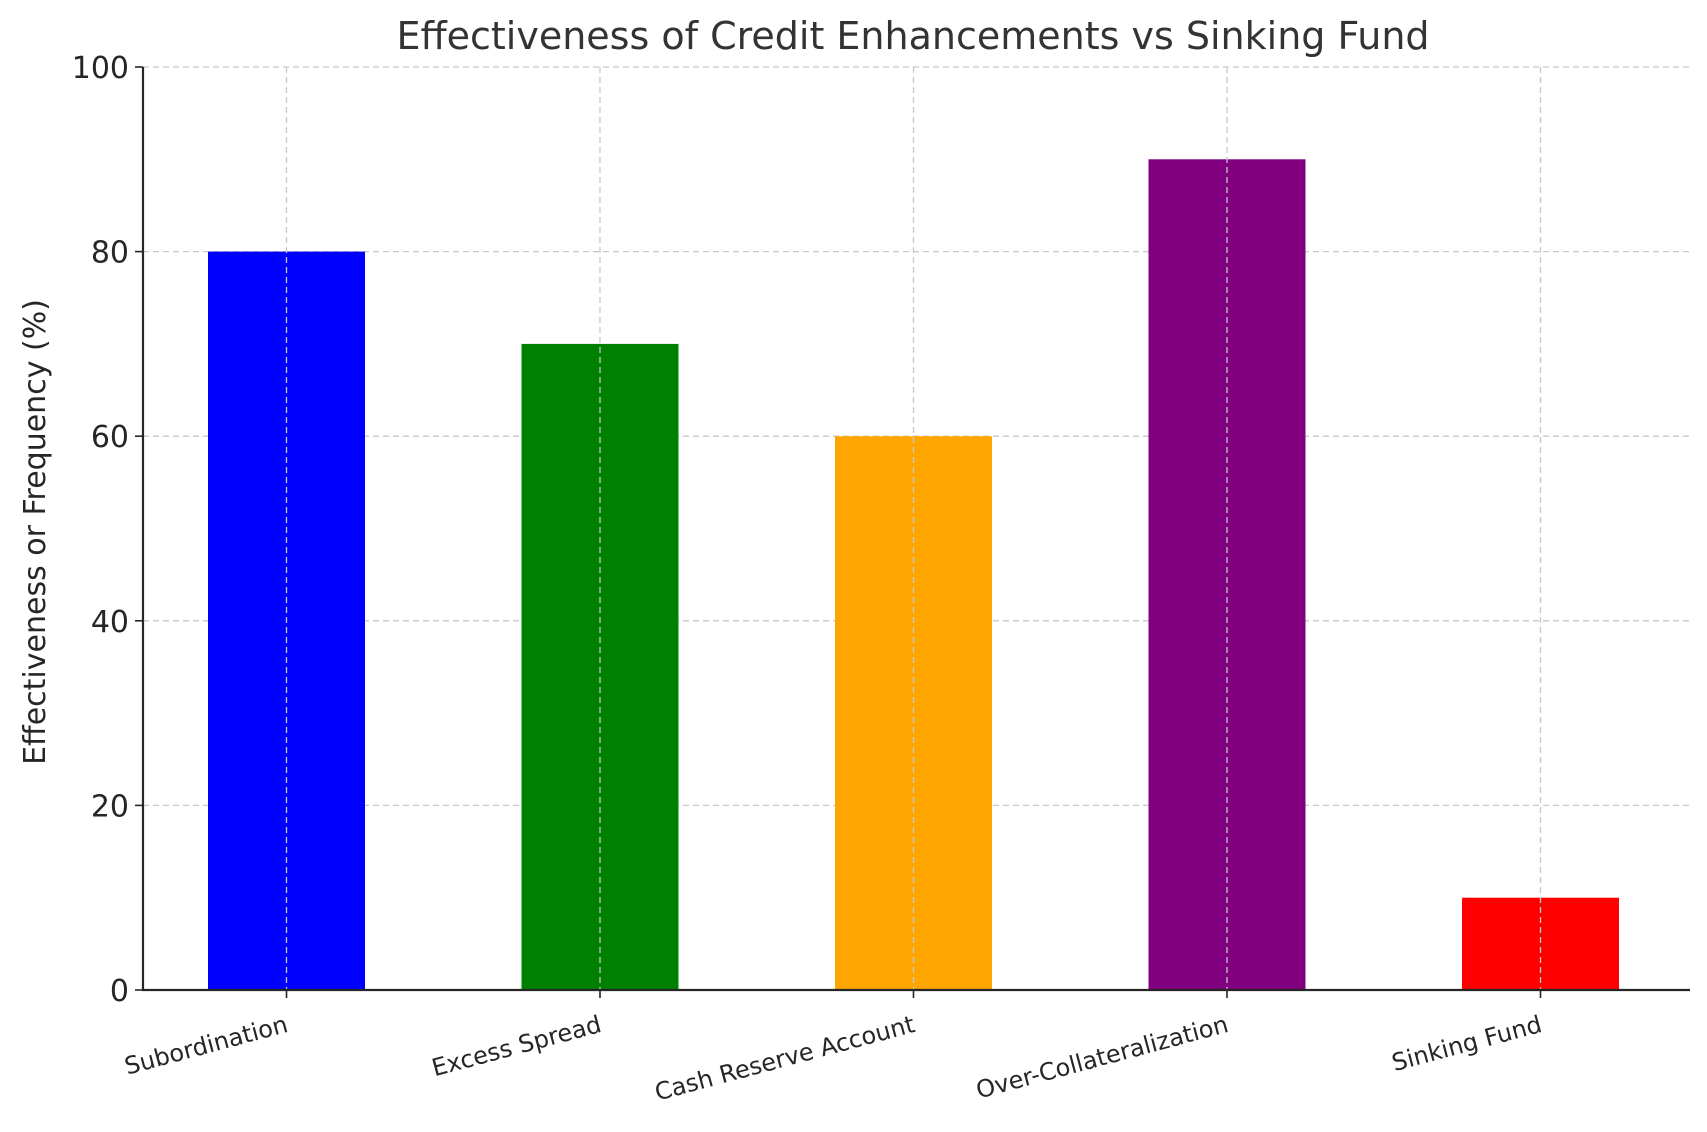 The height and width of the screenshot is (1132, 1707). What do you see at coordinates (110, 806) in the screenshot?
I see `y-tick-label: 20` at bounding box center [110, 806].